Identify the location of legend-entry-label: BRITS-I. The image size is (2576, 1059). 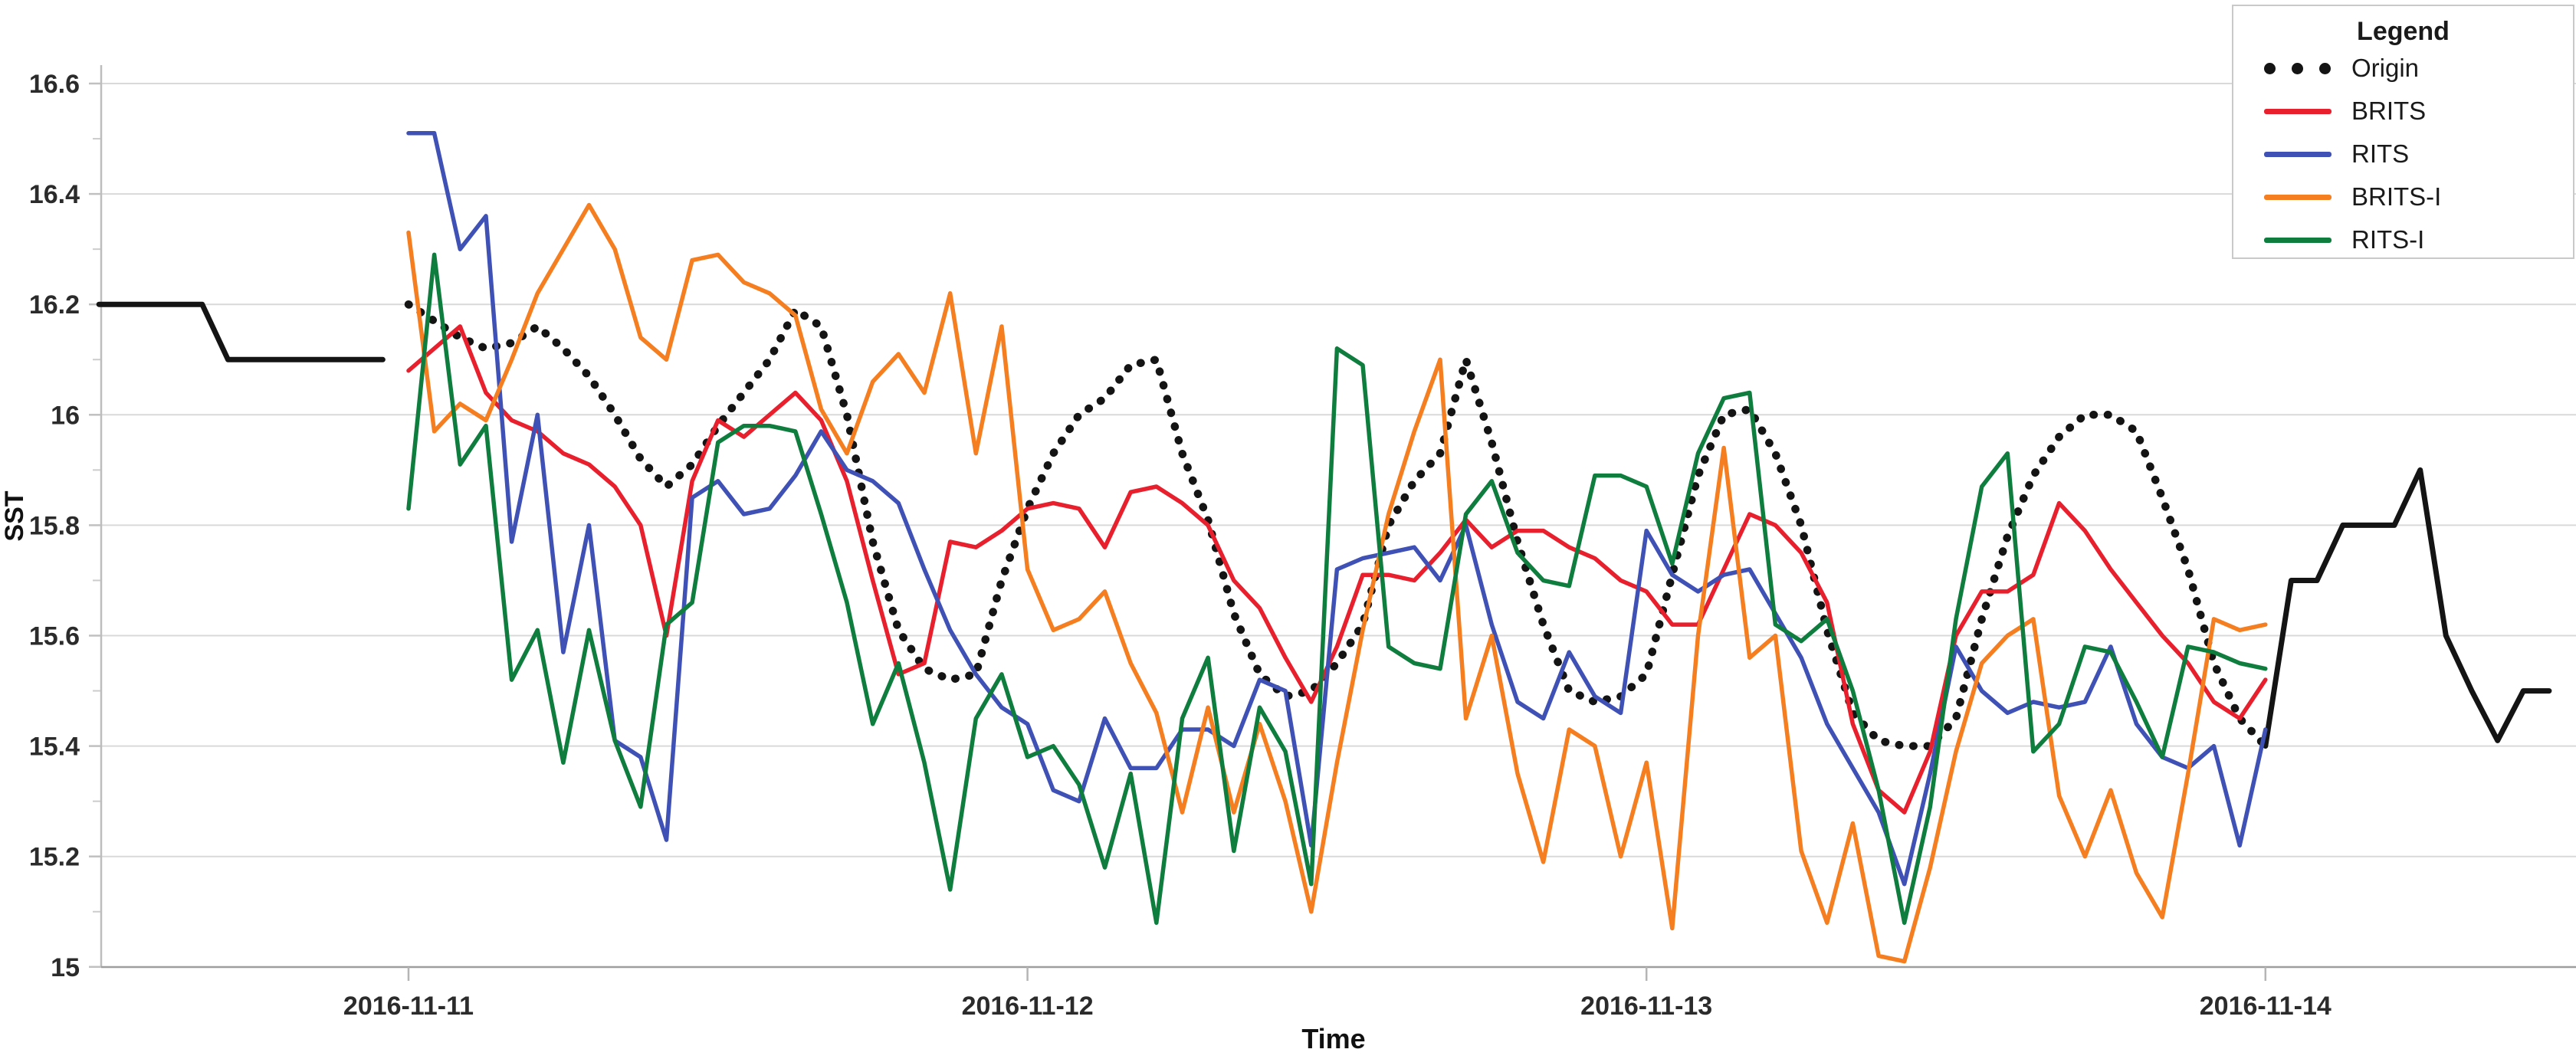
(2396, 197).